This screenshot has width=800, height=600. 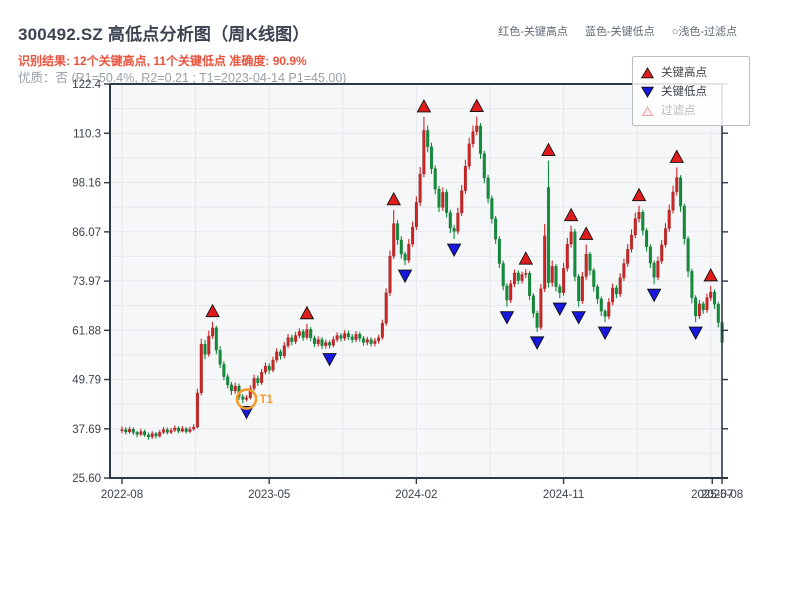 I want to click on svg-text: 37.69, so click(x=86, y=430).